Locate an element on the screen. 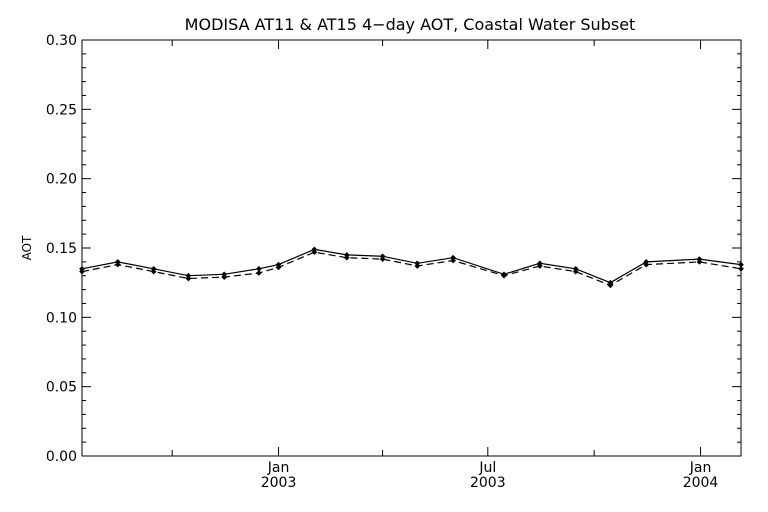 Image resolution: width=768 pixels, height=512 pixels. series-layer is located at coordinates (411, 267).